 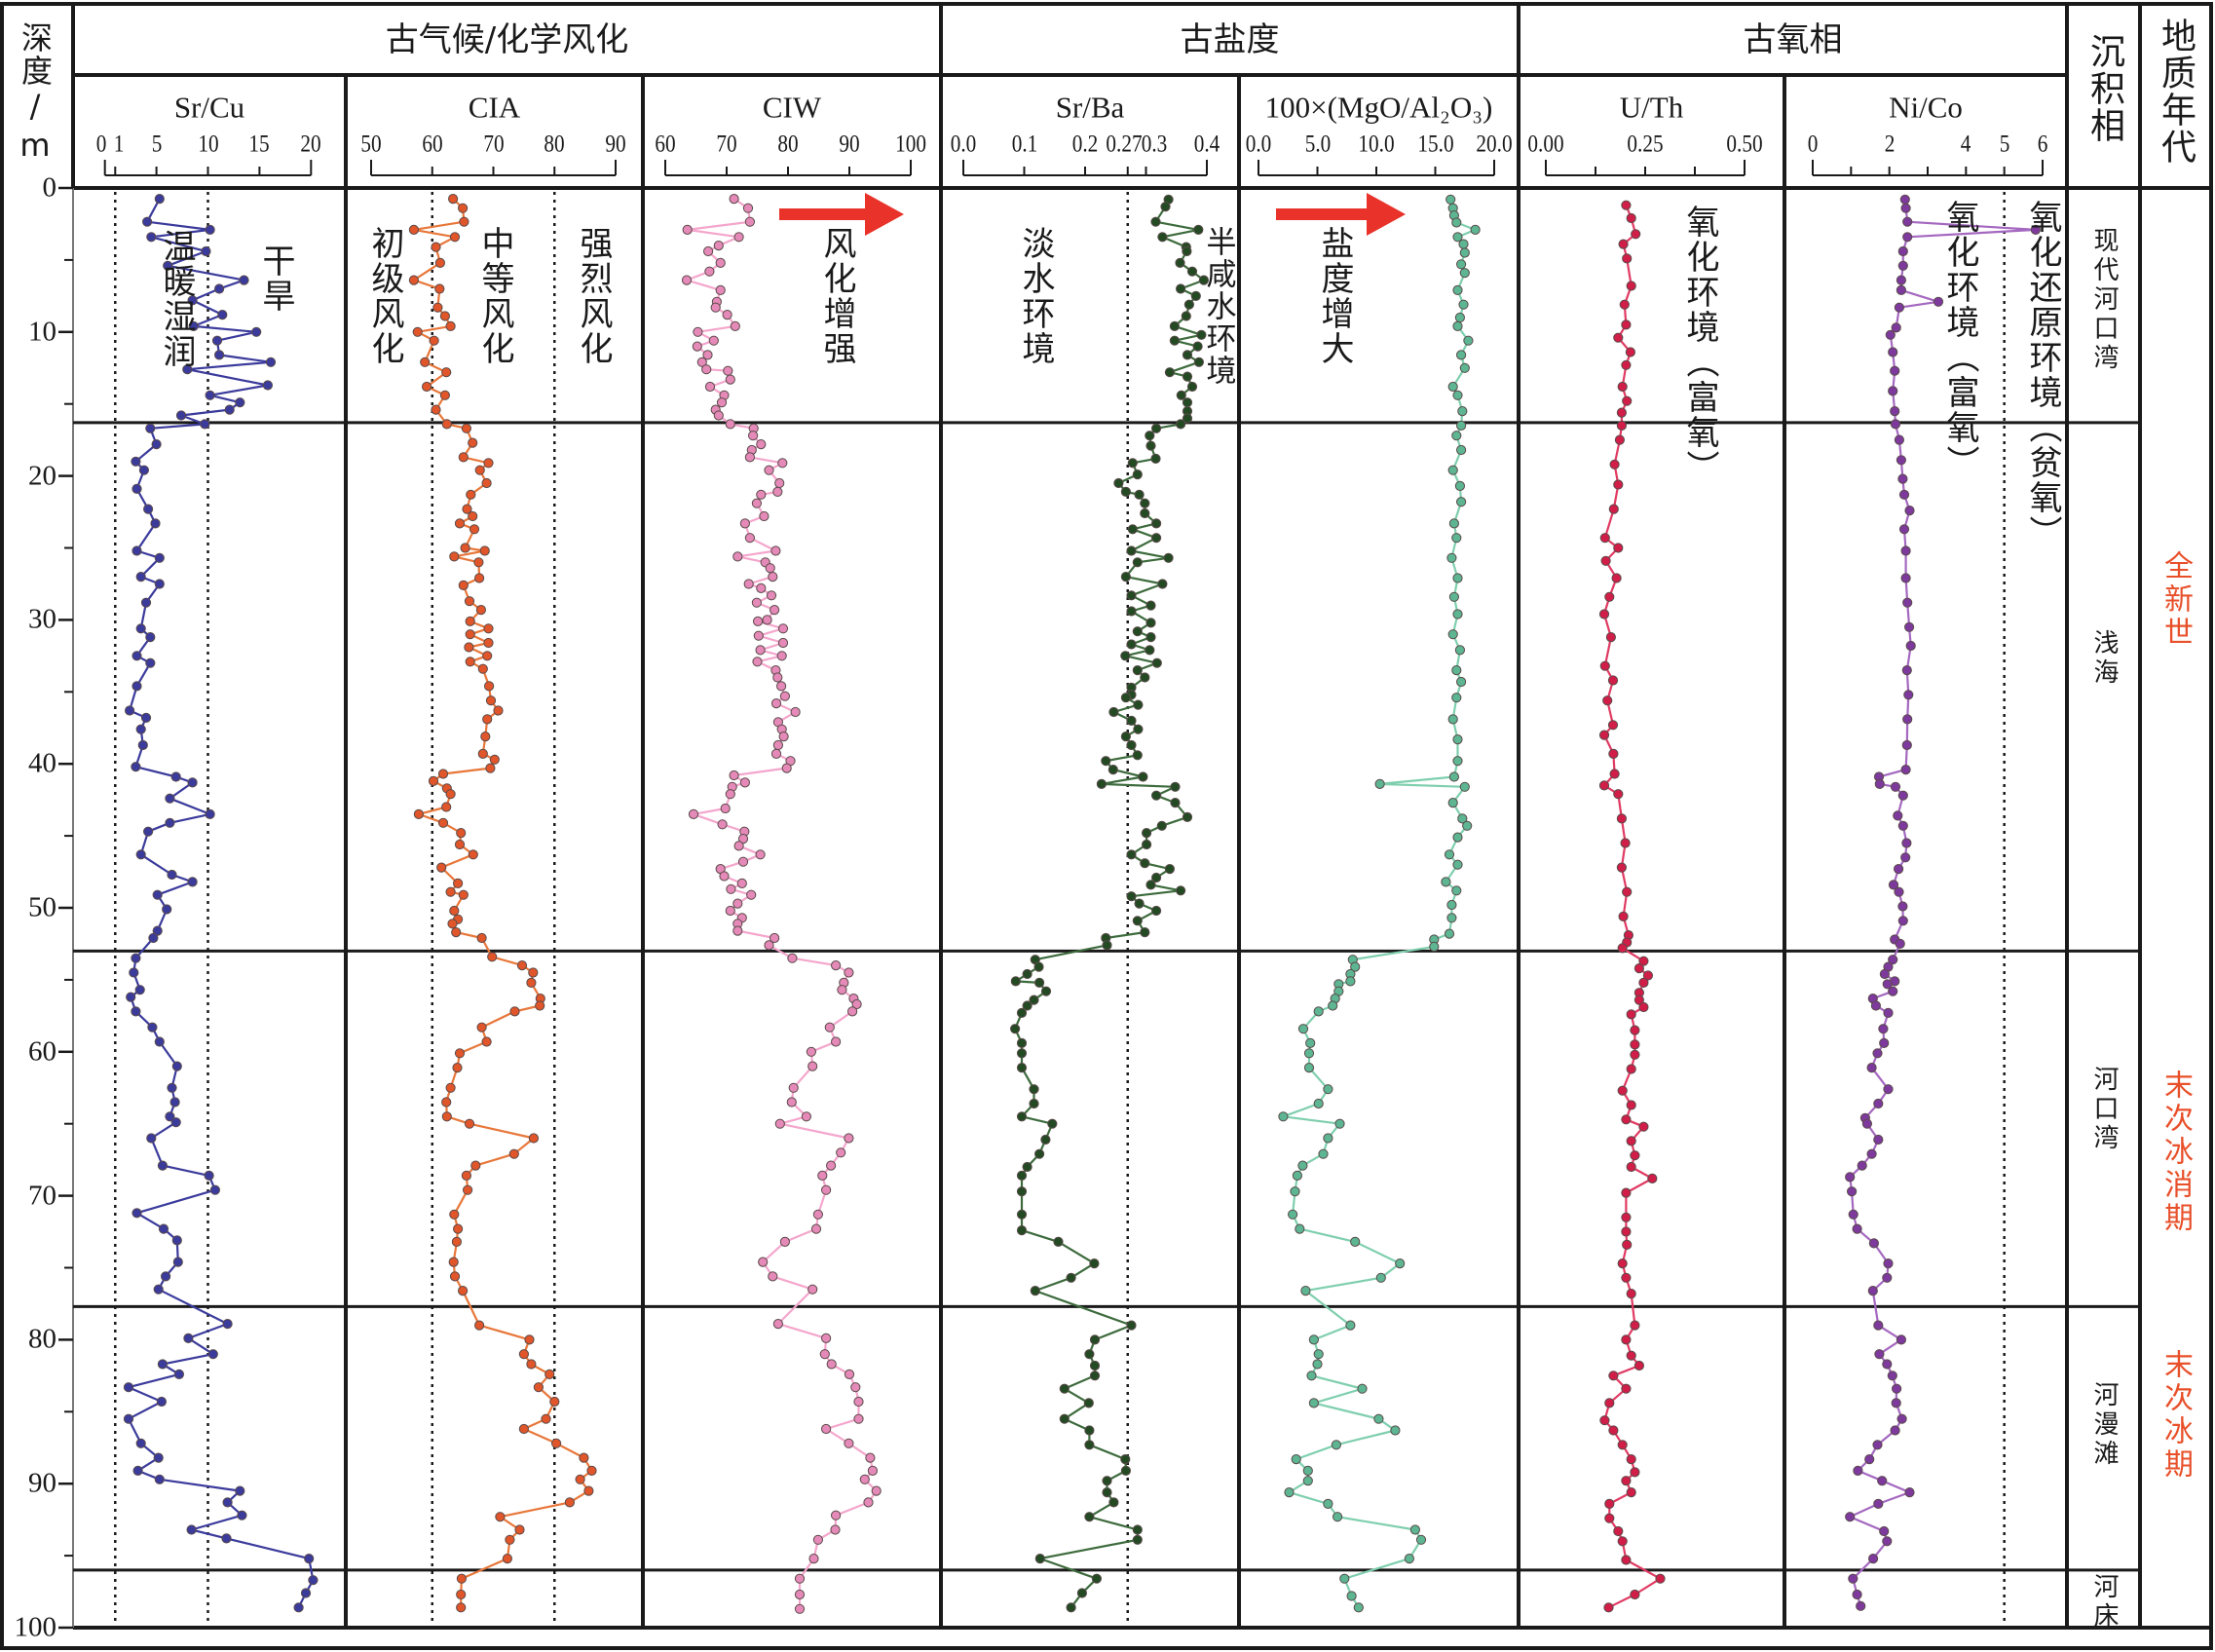 What do you see at coordinates (494, 296) in the screenshot?
I see `panel-annotation: 中等风化` at bounding box center [494, 296].